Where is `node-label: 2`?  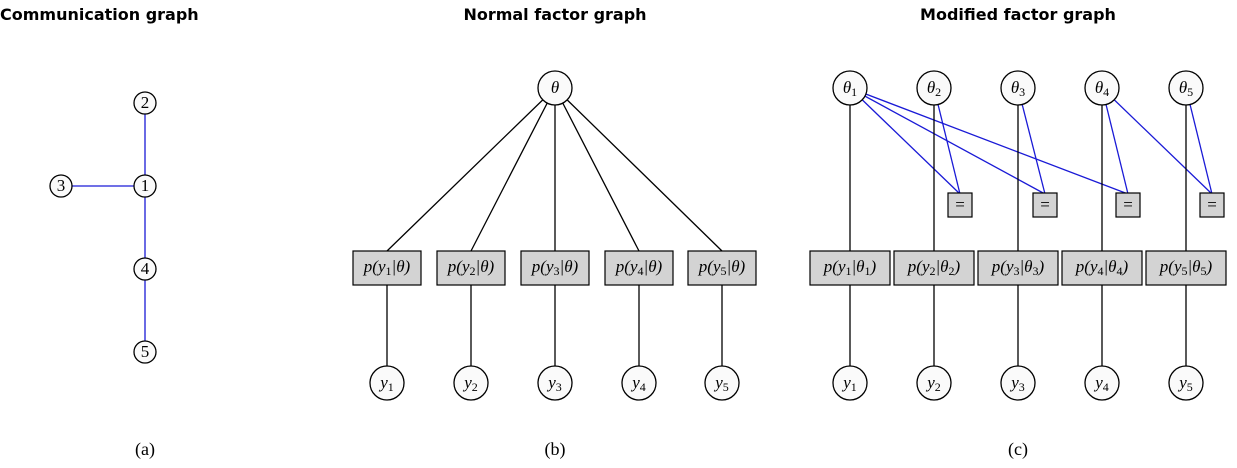
node-label: 2 is located at coordinates (145, 102).